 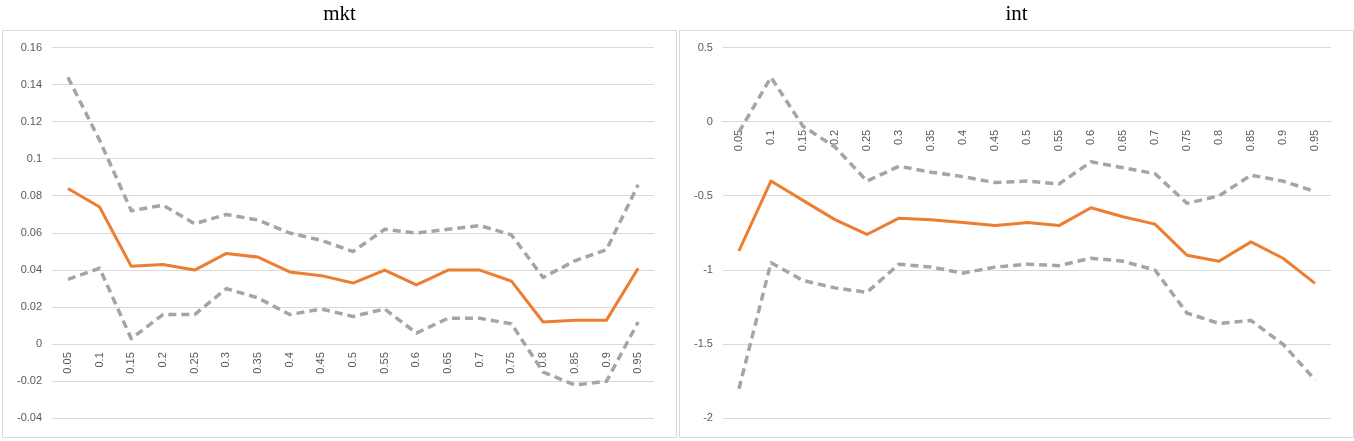 What do you see at coordinates (708, 417) in the screenshot?
I see `y-tick-label: -2` at bounding box center [708, 417].